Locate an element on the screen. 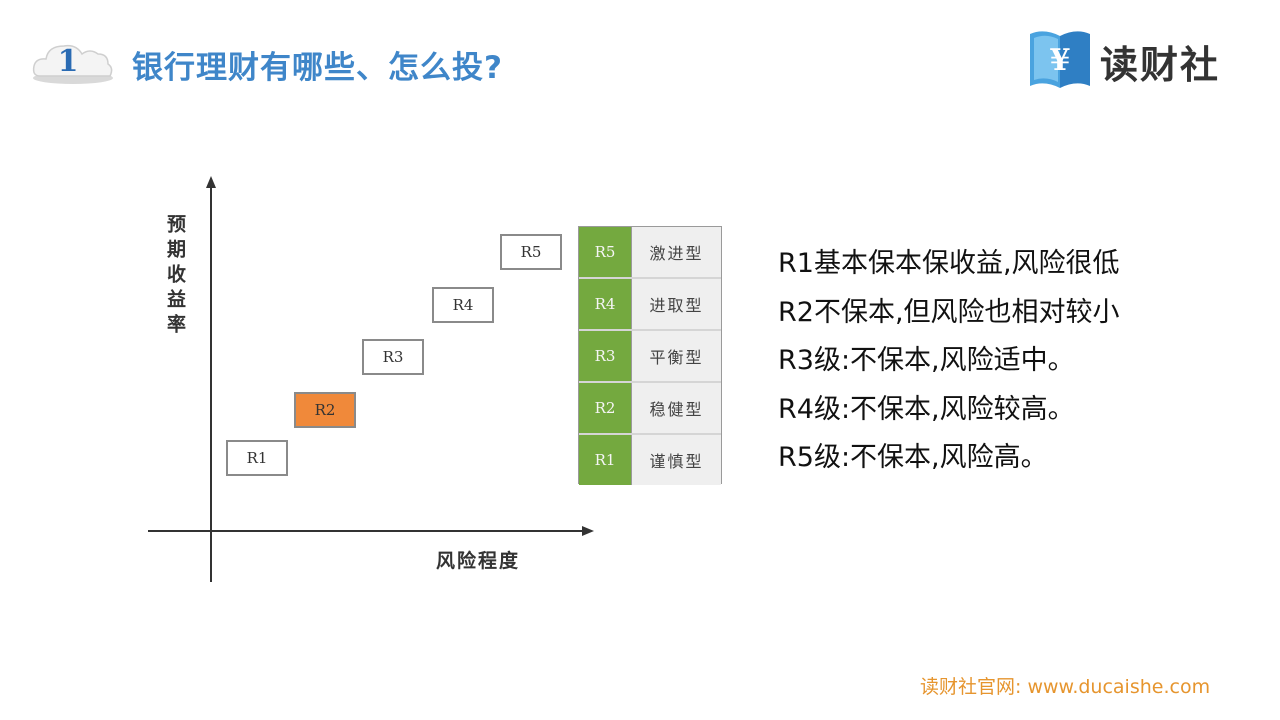 Image resolution: width=1280 pixels, height=720 pixels. book-yuan-icon: ¥ is located at coordinates (1060, 59).